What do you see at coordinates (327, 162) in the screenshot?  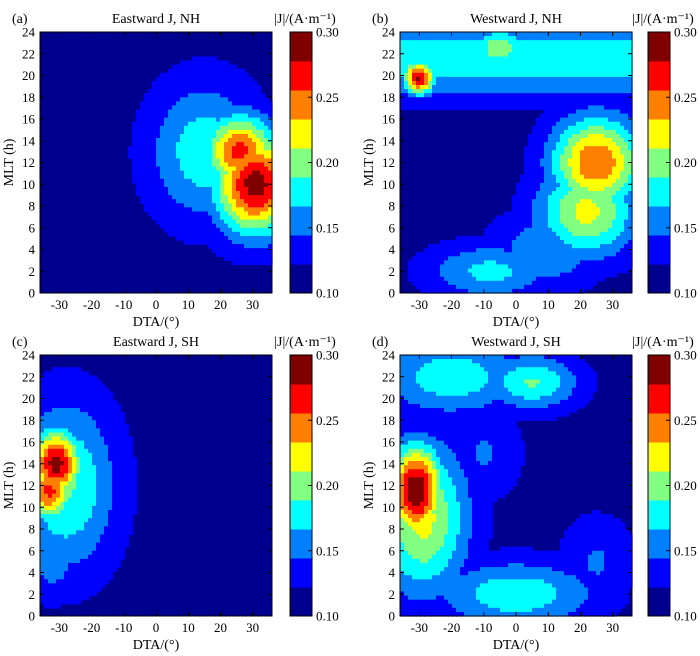 I see `colorbar-tick-label: 0.20` at bounding box center [327, 162].